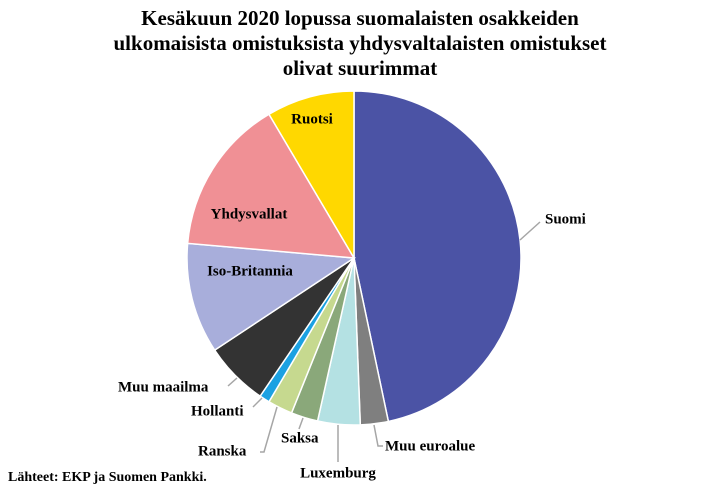  What do you see at coordinates (312, 119) in the screenshot?
I see `slice-label: Ruotsi` at bounding box center [312, 119].